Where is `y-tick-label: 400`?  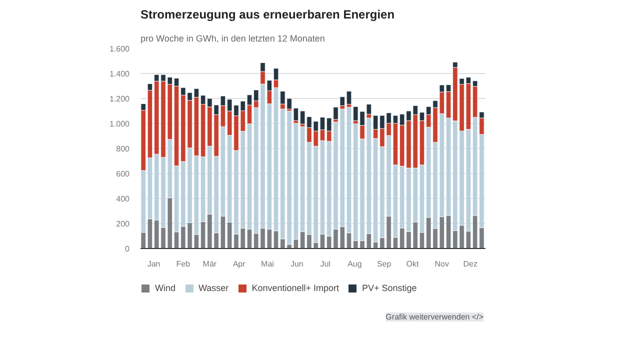 y-tick-label: 400 is located at coordinates (123, 199).